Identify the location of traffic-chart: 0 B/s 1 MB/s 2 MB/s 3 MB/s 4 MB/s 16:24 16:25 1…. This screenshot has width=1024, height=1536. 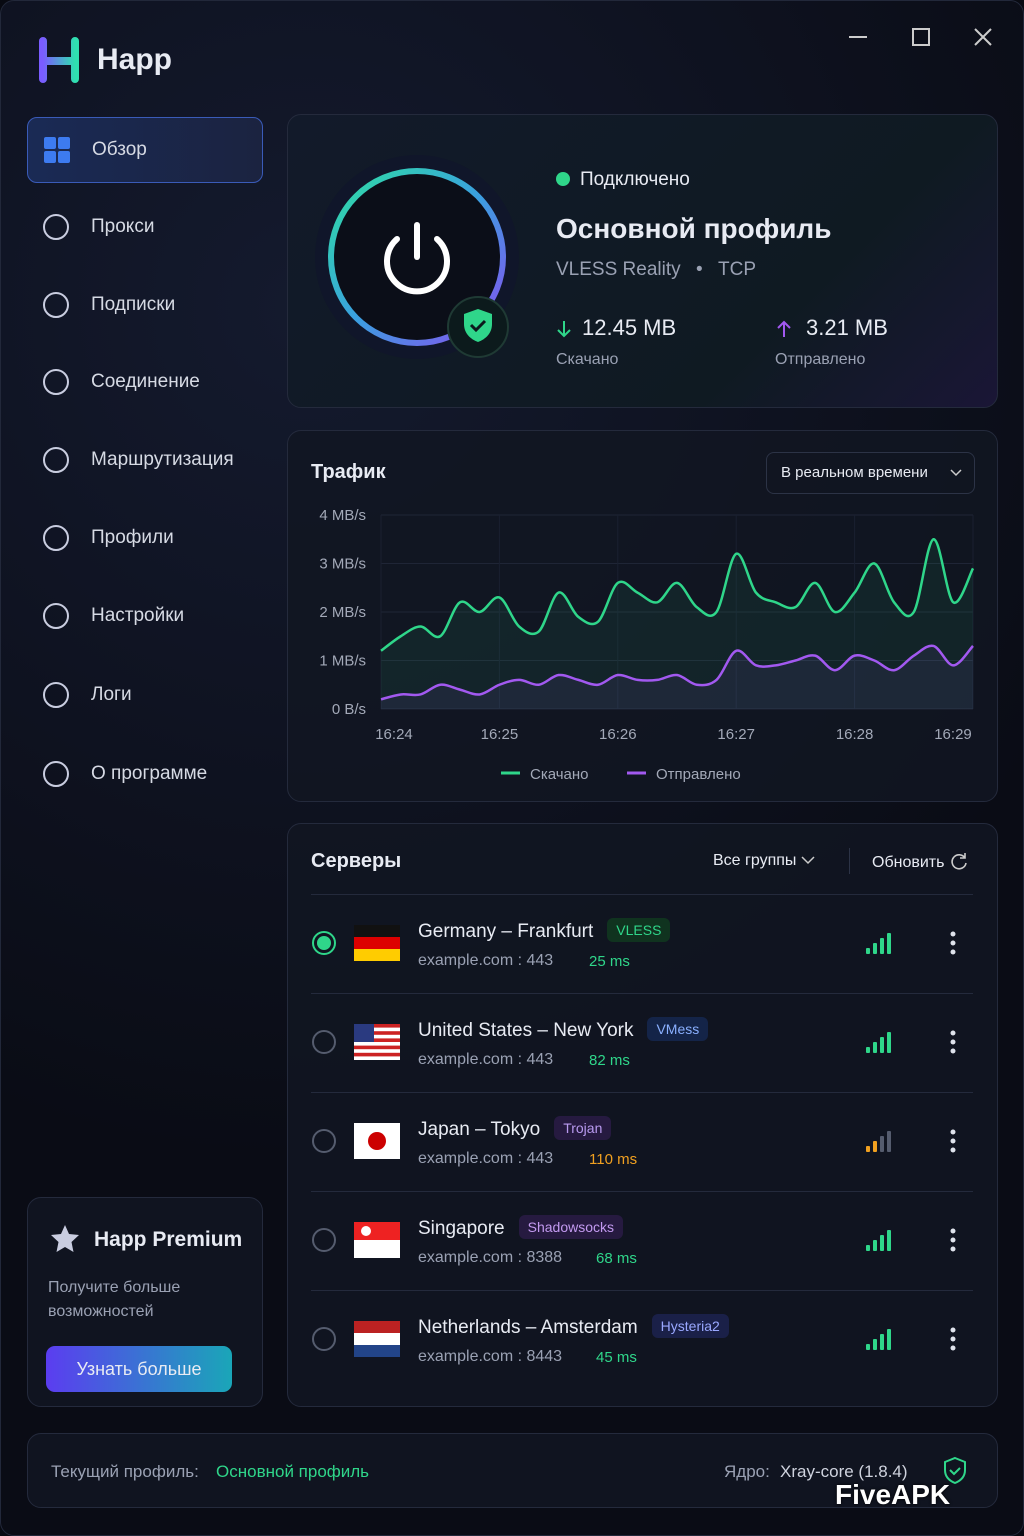
(647, 645).